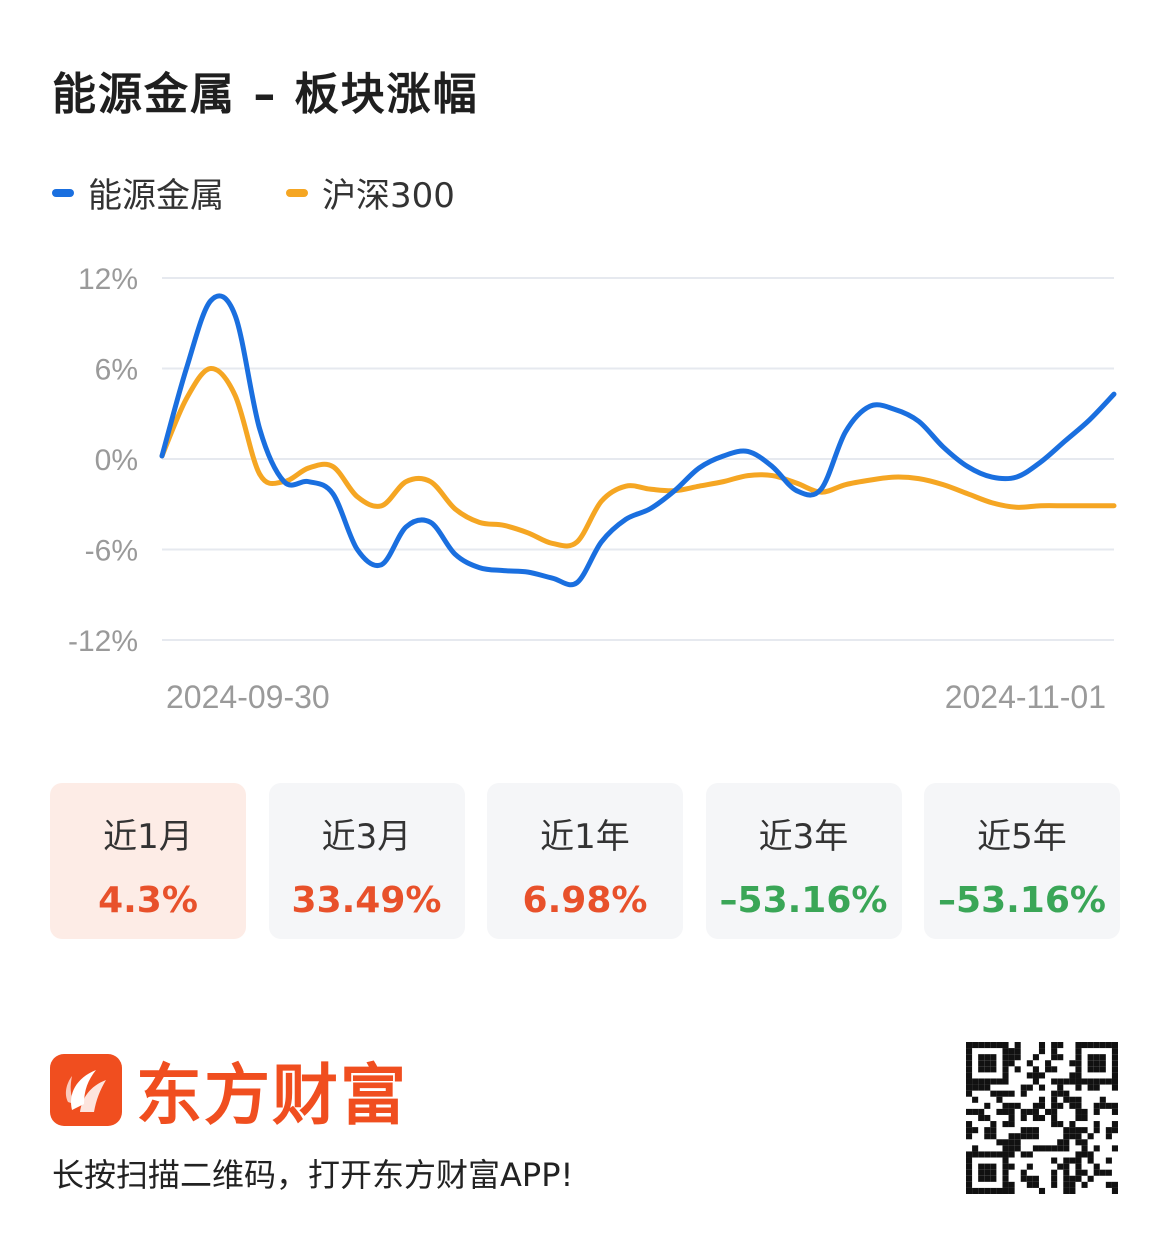  What do you see at coordinates (638, 457) in the screenshot?
I see `series-line-hs300` at bounding box center [638, 457].